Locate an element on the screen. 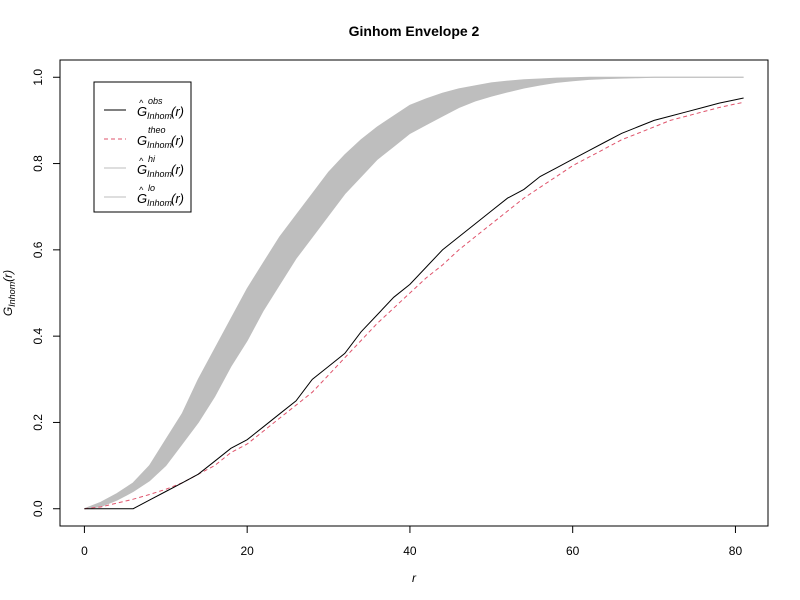  x-tick-label: 20 is located at coordinates (247, 551).